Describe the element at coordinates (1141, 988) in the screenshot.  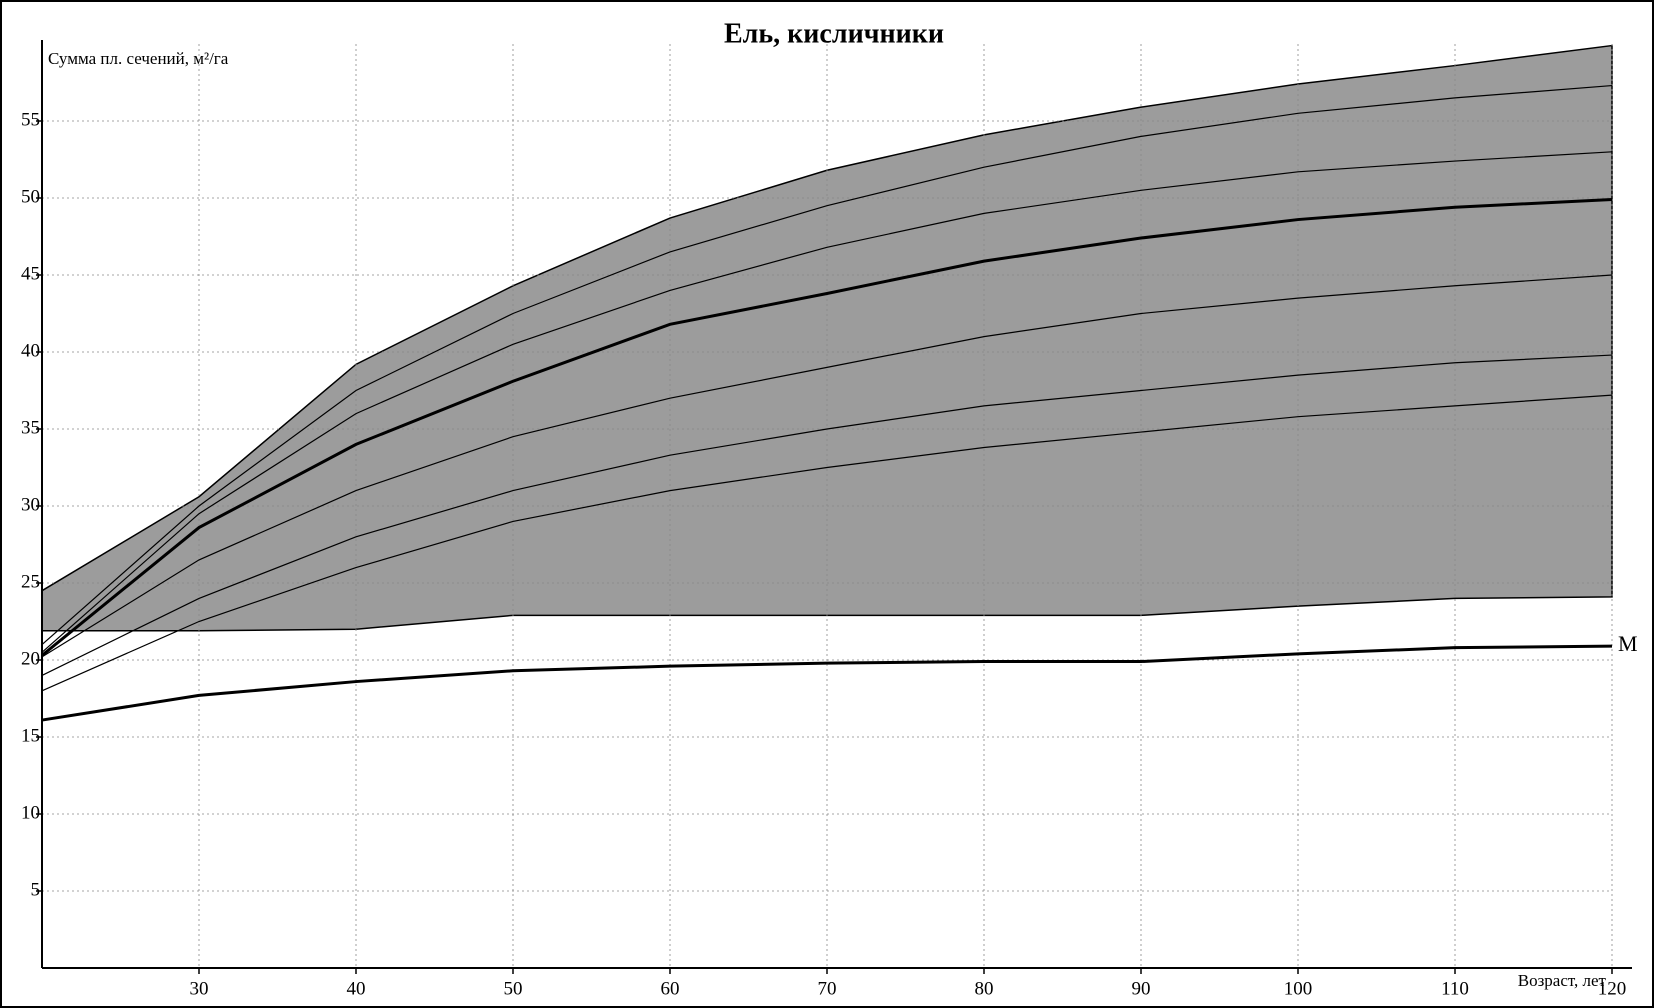
I see `x-tick-label: 90` at that location.